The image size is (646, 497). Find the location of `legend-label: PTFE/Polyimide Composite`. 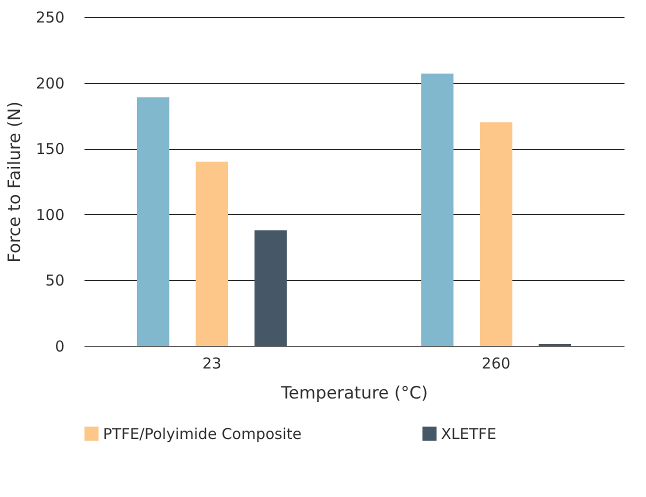

legend-label: PTFE/Polyimide Composite is located at coordinates (202, 433).